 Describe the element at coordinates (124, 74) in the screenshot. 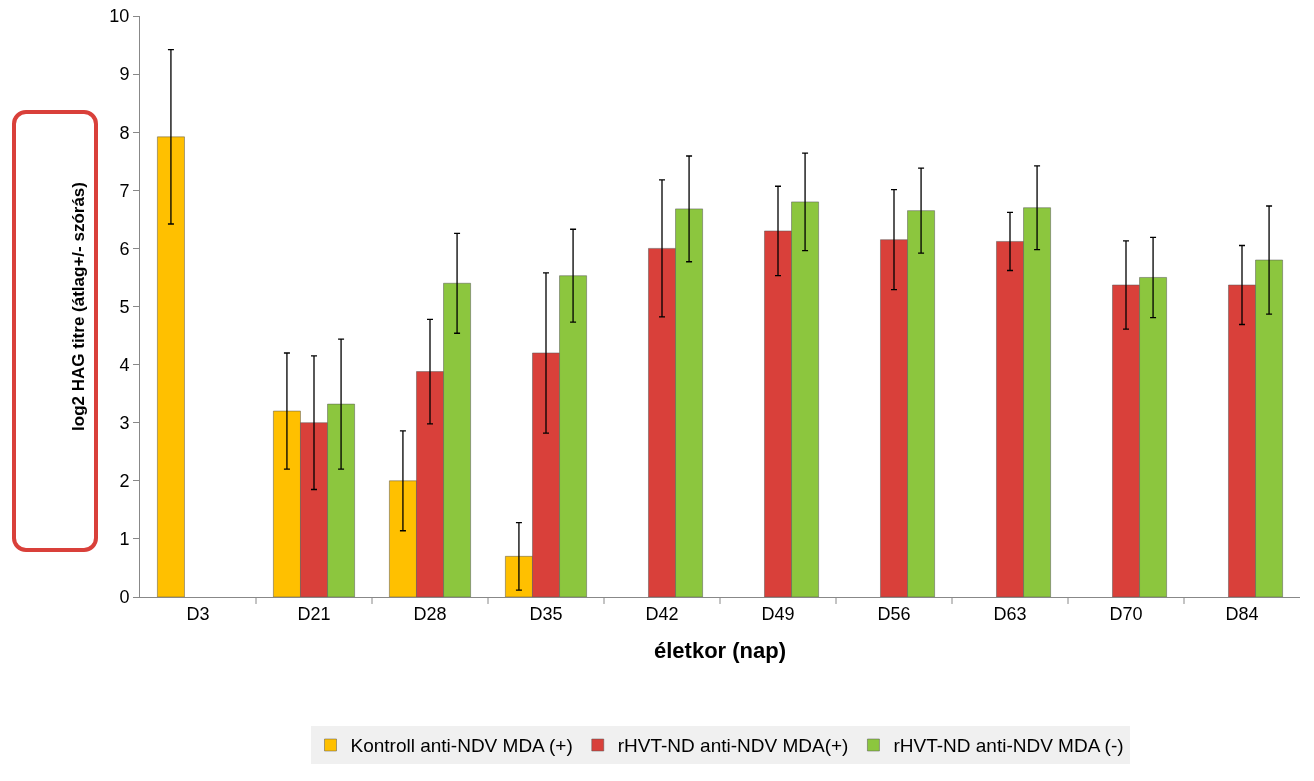

I see `y-tick-label: 9` at that location.